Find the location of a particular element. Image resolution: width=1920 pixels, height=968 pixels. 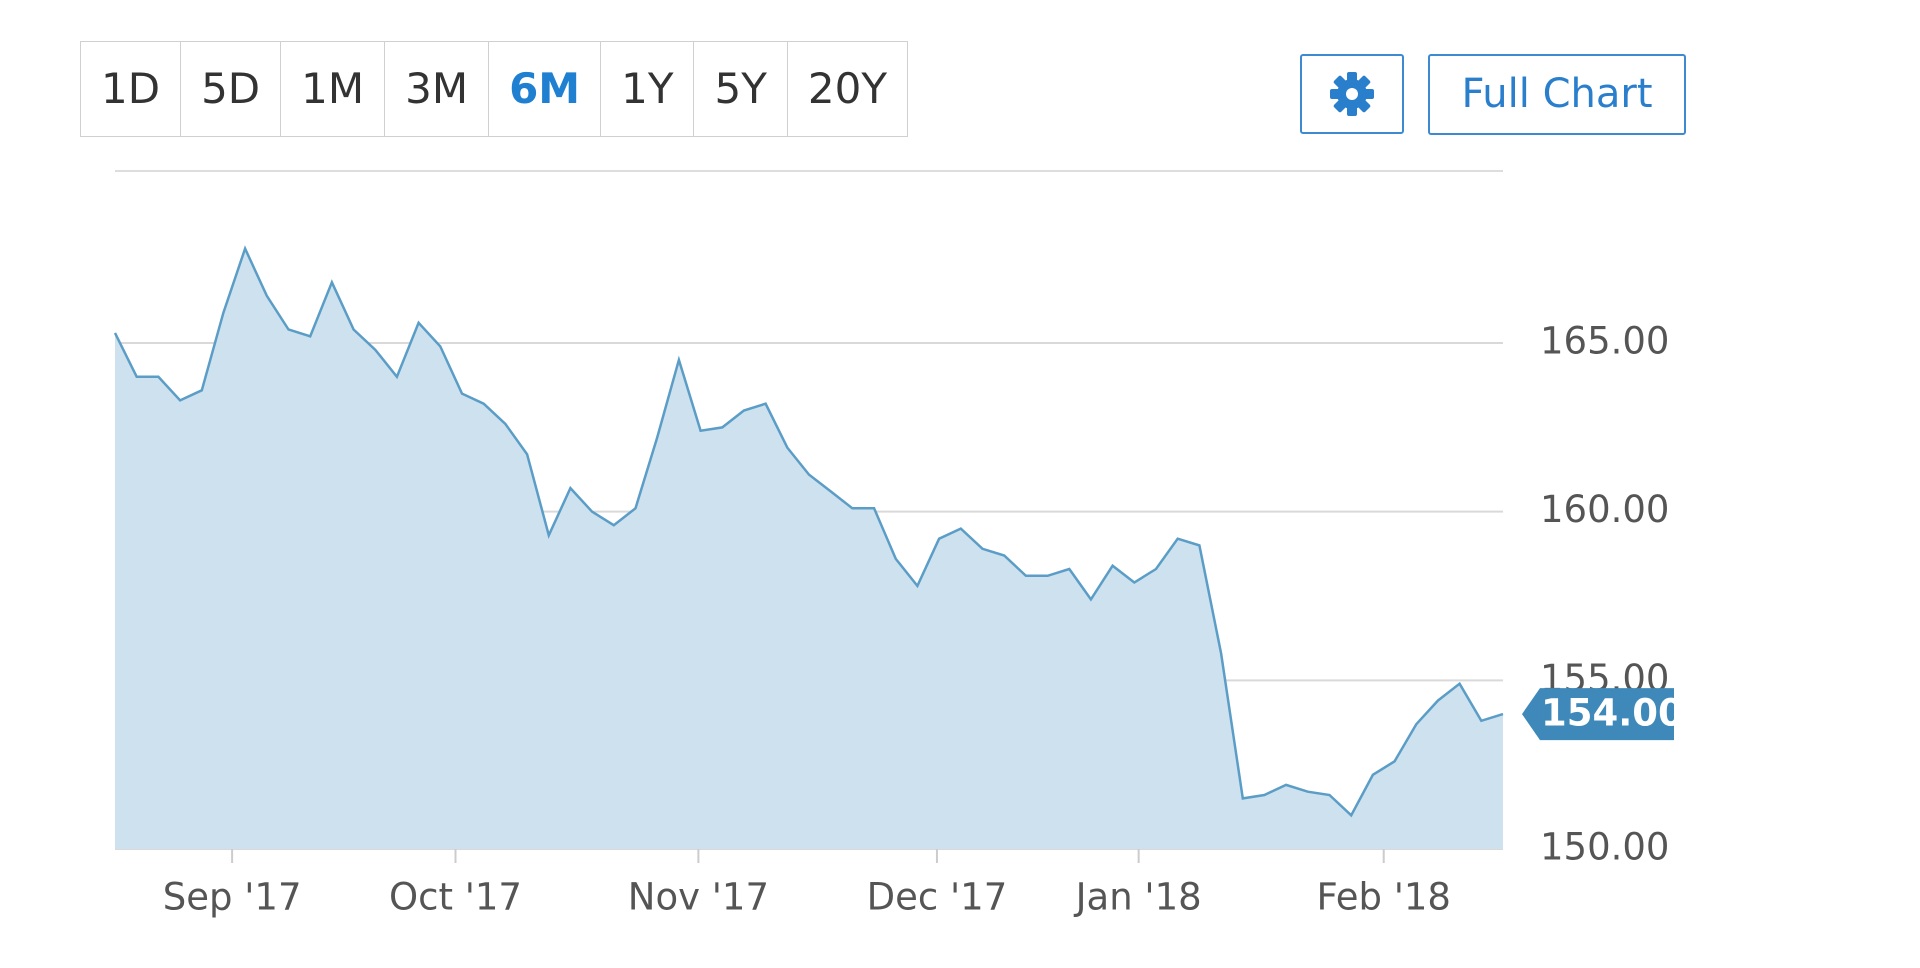

x-tick-label: Nov '17 is located at coordinates (698, 897).